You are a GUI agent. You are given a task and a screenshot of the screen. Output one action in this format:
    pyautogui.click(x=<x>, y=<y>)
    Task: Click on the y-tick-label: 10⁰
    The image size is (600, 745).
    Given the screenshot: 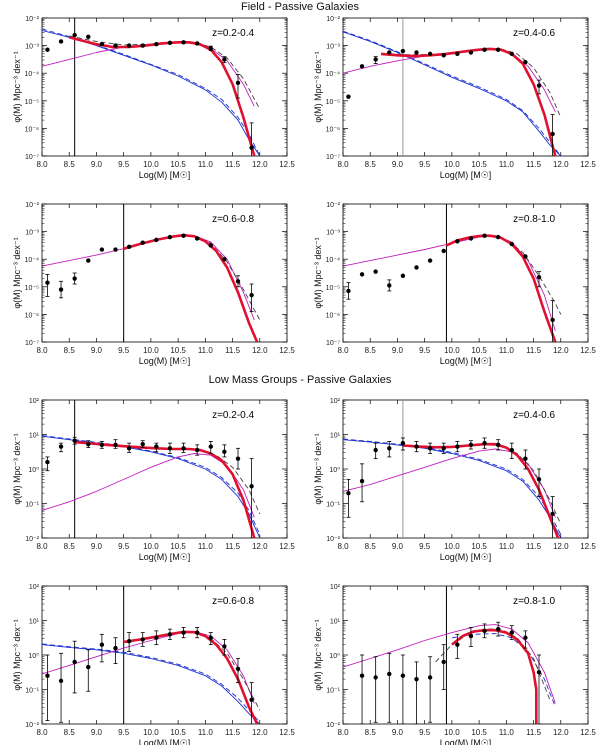 What is the action you would take?
    pyautogui.click(x=334, y=470)
    